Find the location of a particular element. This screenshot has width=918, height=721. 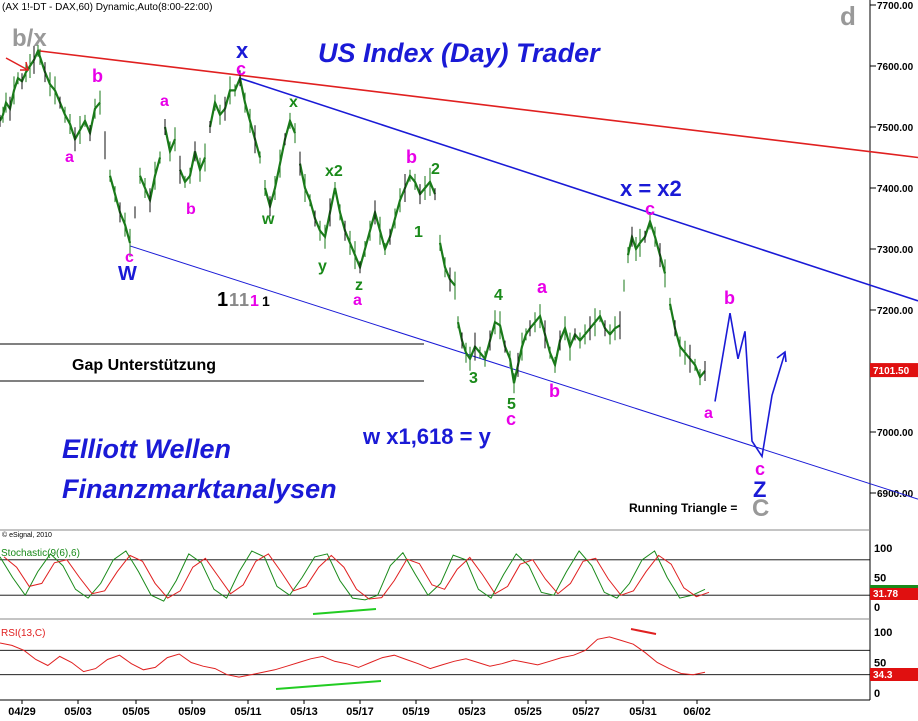

fibonacci-label: w x1,618 = y is located at coordinates (427, 436).